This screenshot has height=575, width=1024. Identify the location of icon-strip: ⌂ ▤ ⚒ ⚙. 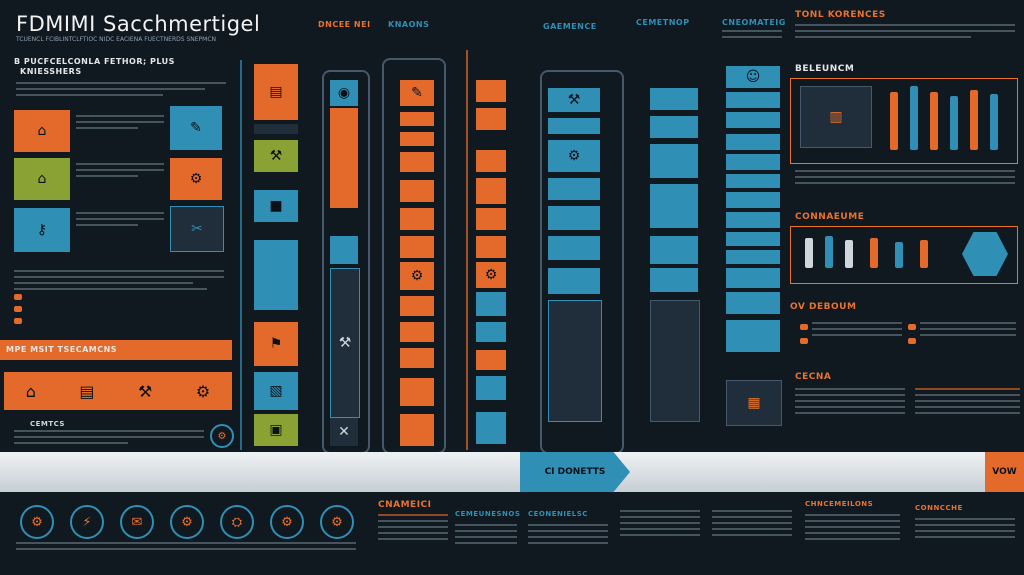
(118, 391).